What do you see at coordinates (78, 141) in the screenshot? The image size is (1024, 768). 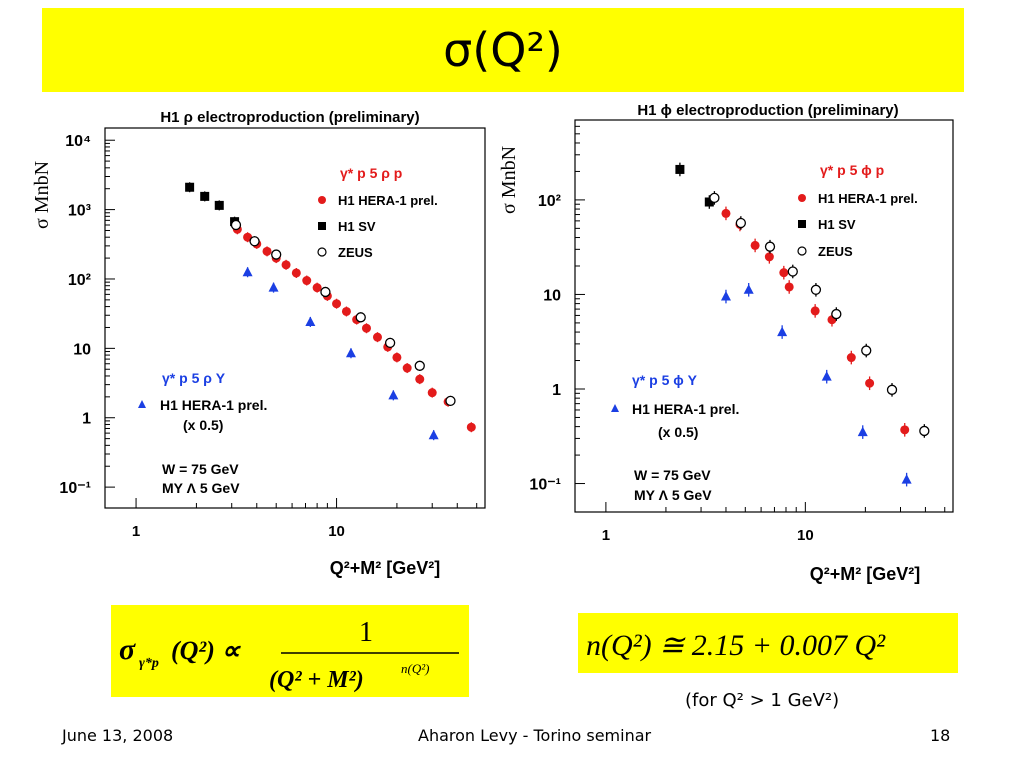 I see `rho-ytick-label: 10⁴` at bounding box center [78, 141].